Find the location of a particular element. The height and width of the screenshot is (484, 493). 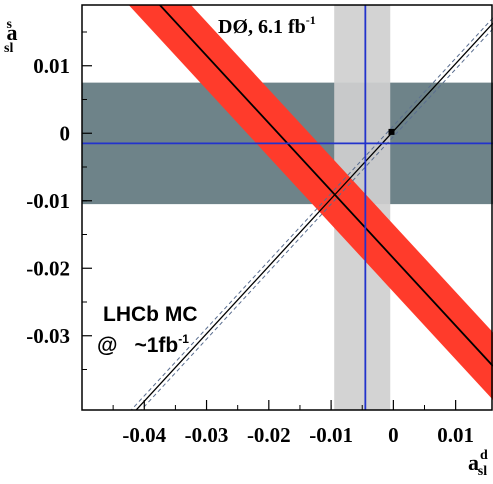

chart-title-main: DØ, 6.1 fb is located at coordinates (262, 27).